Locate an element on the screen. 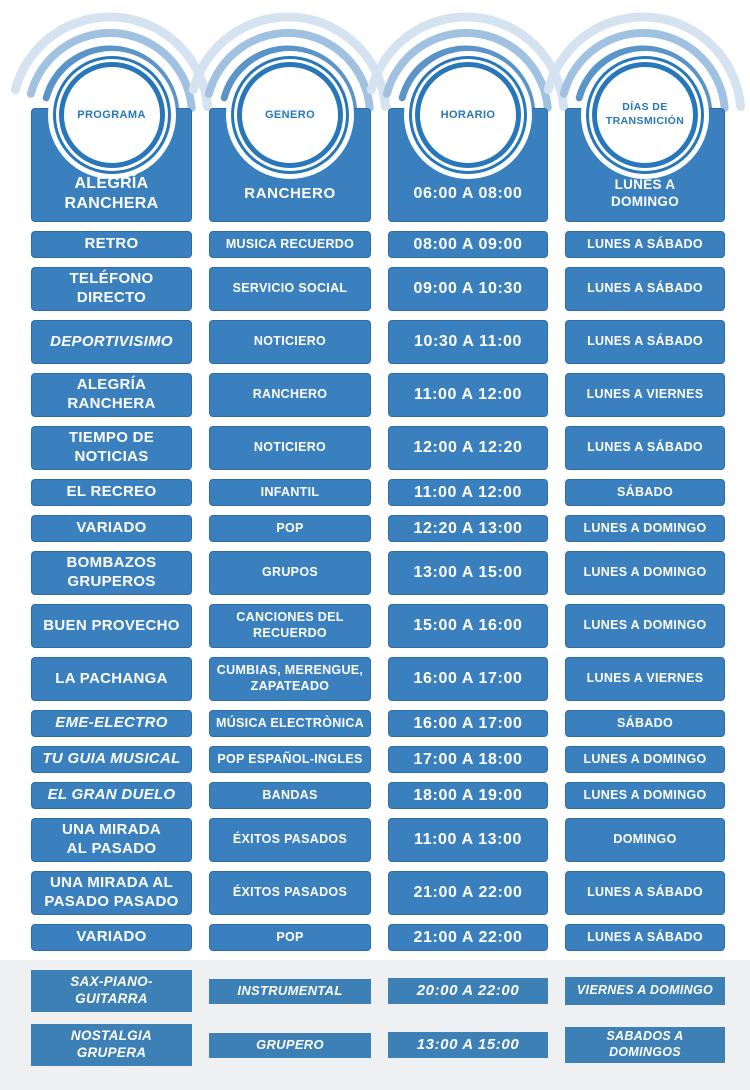 The height and width of the screenshot is (1090, 750). cell-programa: ALEGRÍA RANCHERA is located at coordinates (111, 395).